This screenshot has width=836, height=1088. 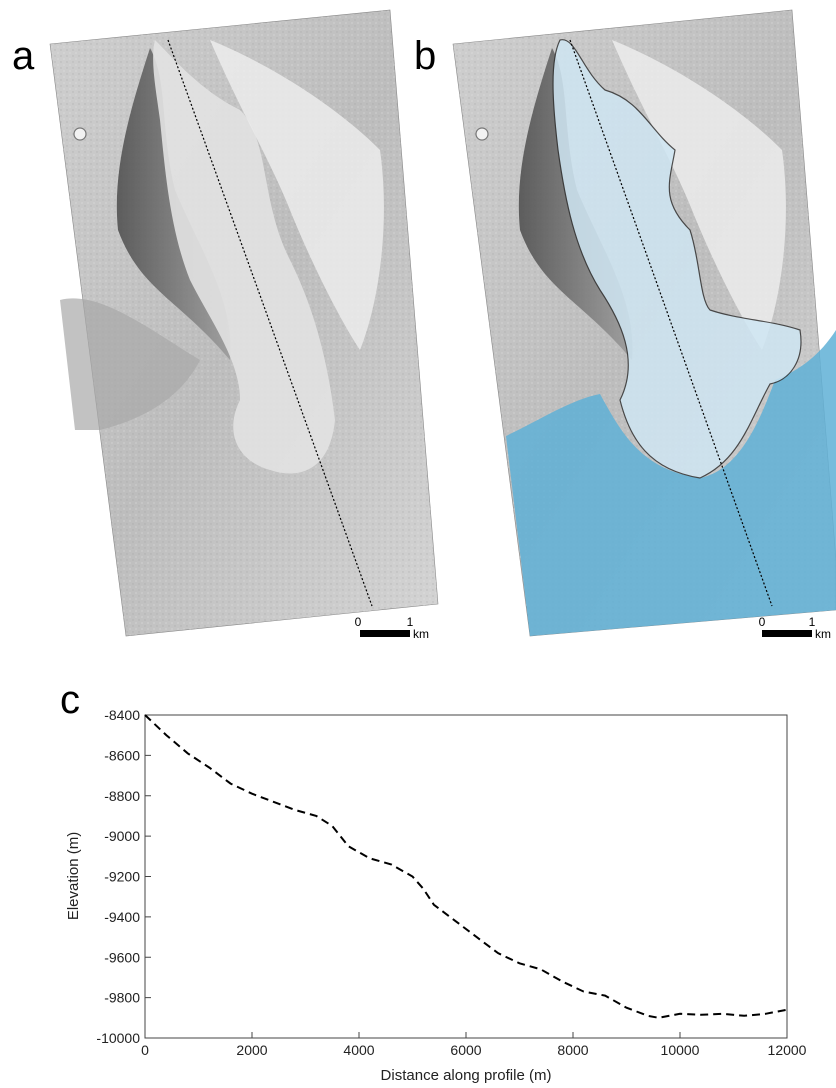 I want to click on x-tick-label: 0, so click(x=145, y=1050).